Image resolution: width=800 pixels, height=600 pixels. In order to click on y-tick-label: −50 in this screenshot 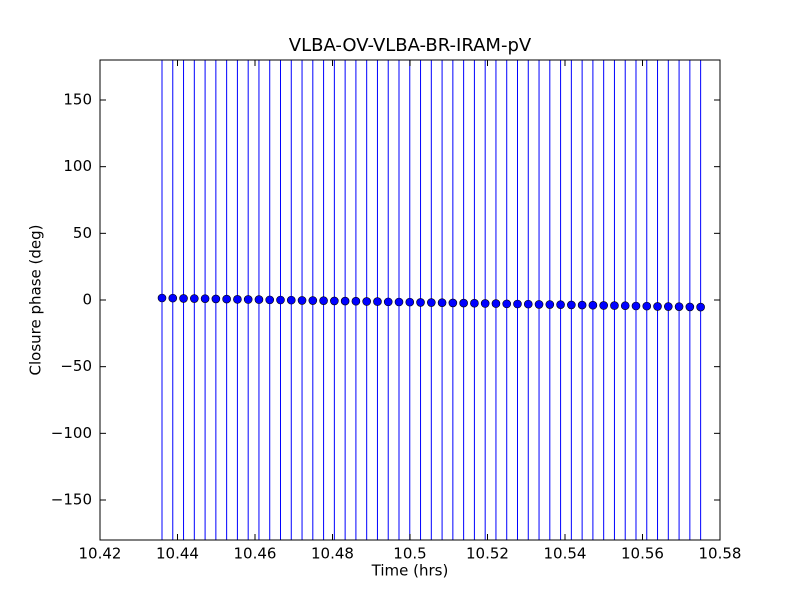, I will do `click(76, 366)`.